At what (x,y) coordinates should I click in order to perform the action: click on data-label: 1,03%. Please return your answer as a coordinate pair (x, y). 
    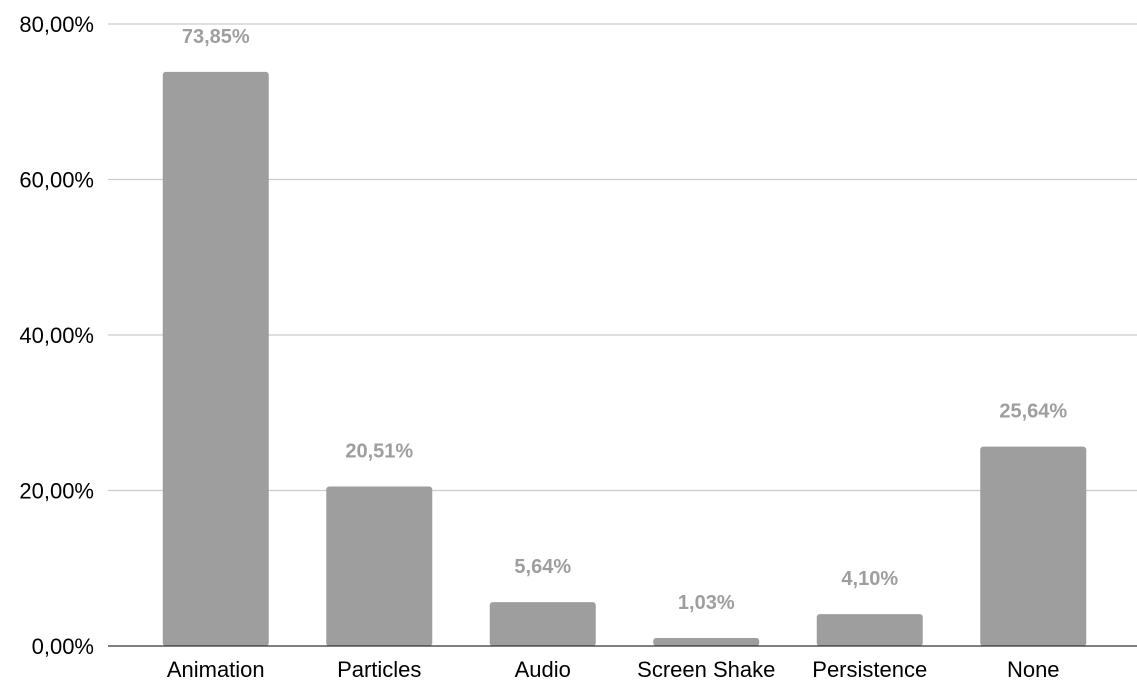
    Looking at the image, I should click on (706, 603).